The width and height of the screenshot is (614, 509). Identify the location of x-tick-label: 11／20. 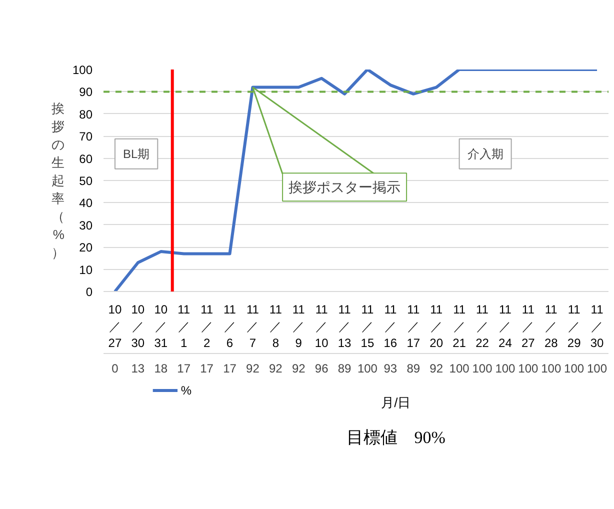
(437, 326).